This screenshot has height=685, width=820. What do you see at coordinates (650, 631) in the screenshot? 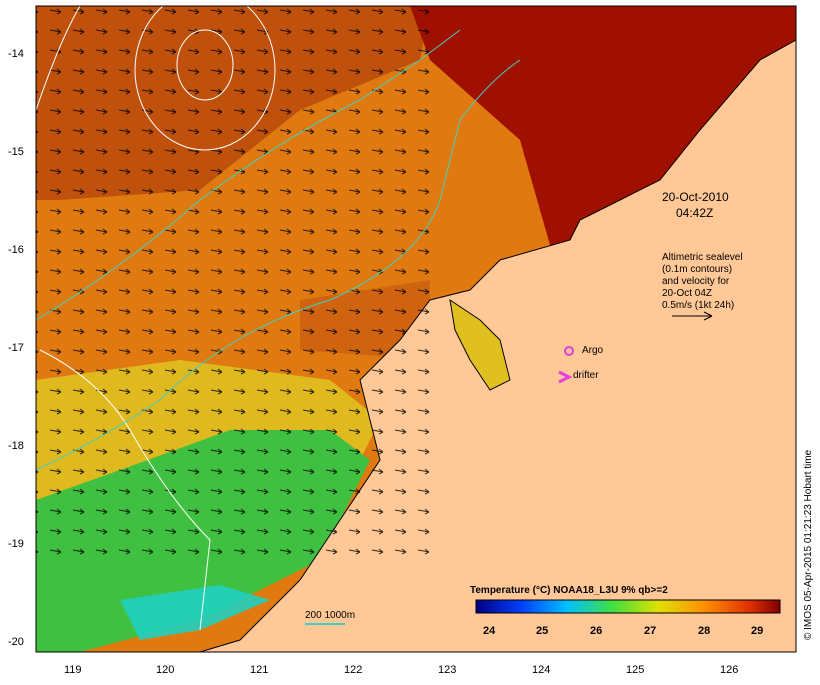
I see `colorbar-tick: 27` at bounding box center [650, 631].